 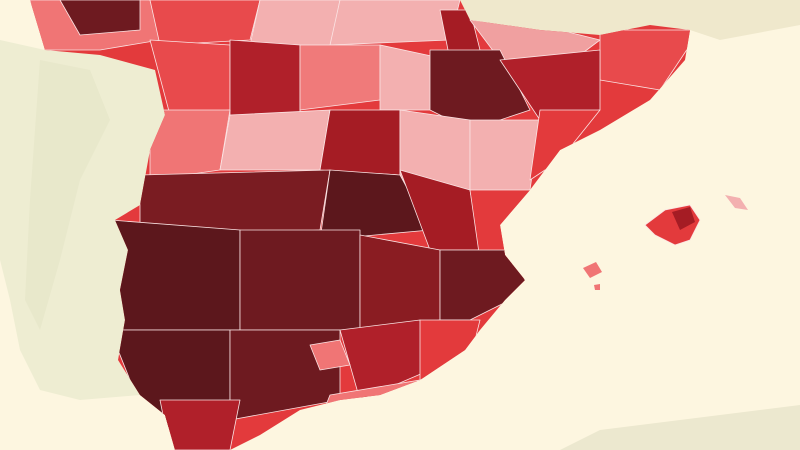 I want to click on france, so click(x=630, y=20).